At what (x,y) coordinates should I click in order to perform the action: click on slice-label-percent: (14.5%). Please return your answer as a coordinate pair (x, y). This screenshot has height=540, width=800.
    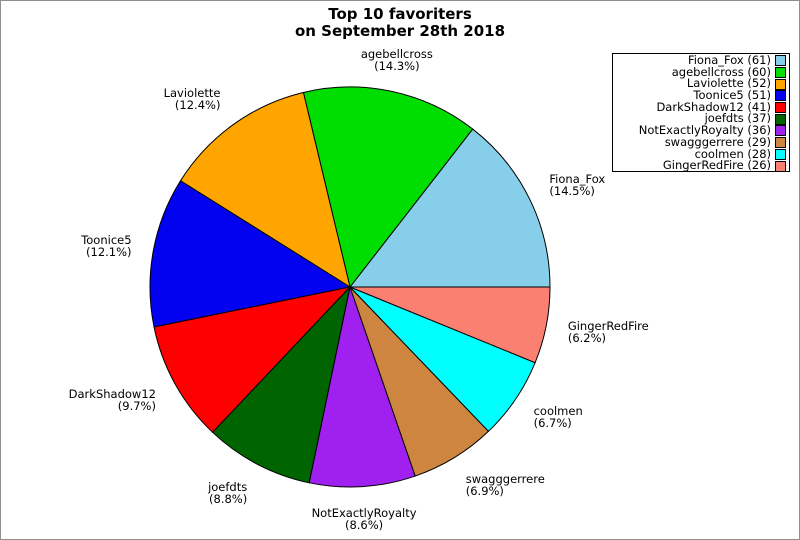
    Looking at the image, I should click on (572, 191).